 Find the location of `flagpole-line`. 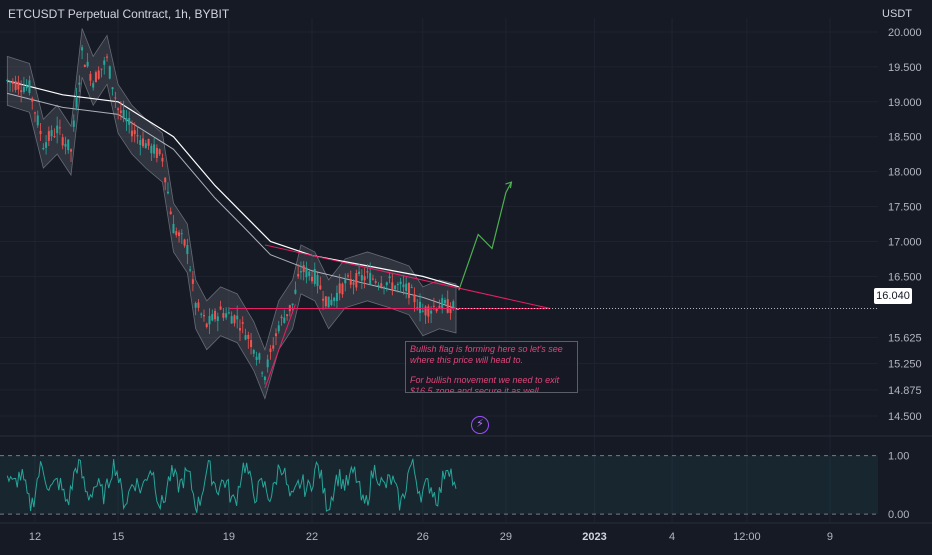

flagpole-line is located at coordinates (280, 346).